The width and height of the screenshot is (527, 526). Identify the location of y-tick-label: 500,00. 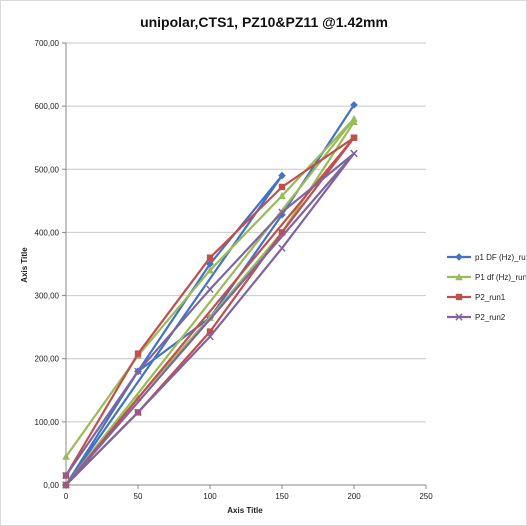
(47, 169).